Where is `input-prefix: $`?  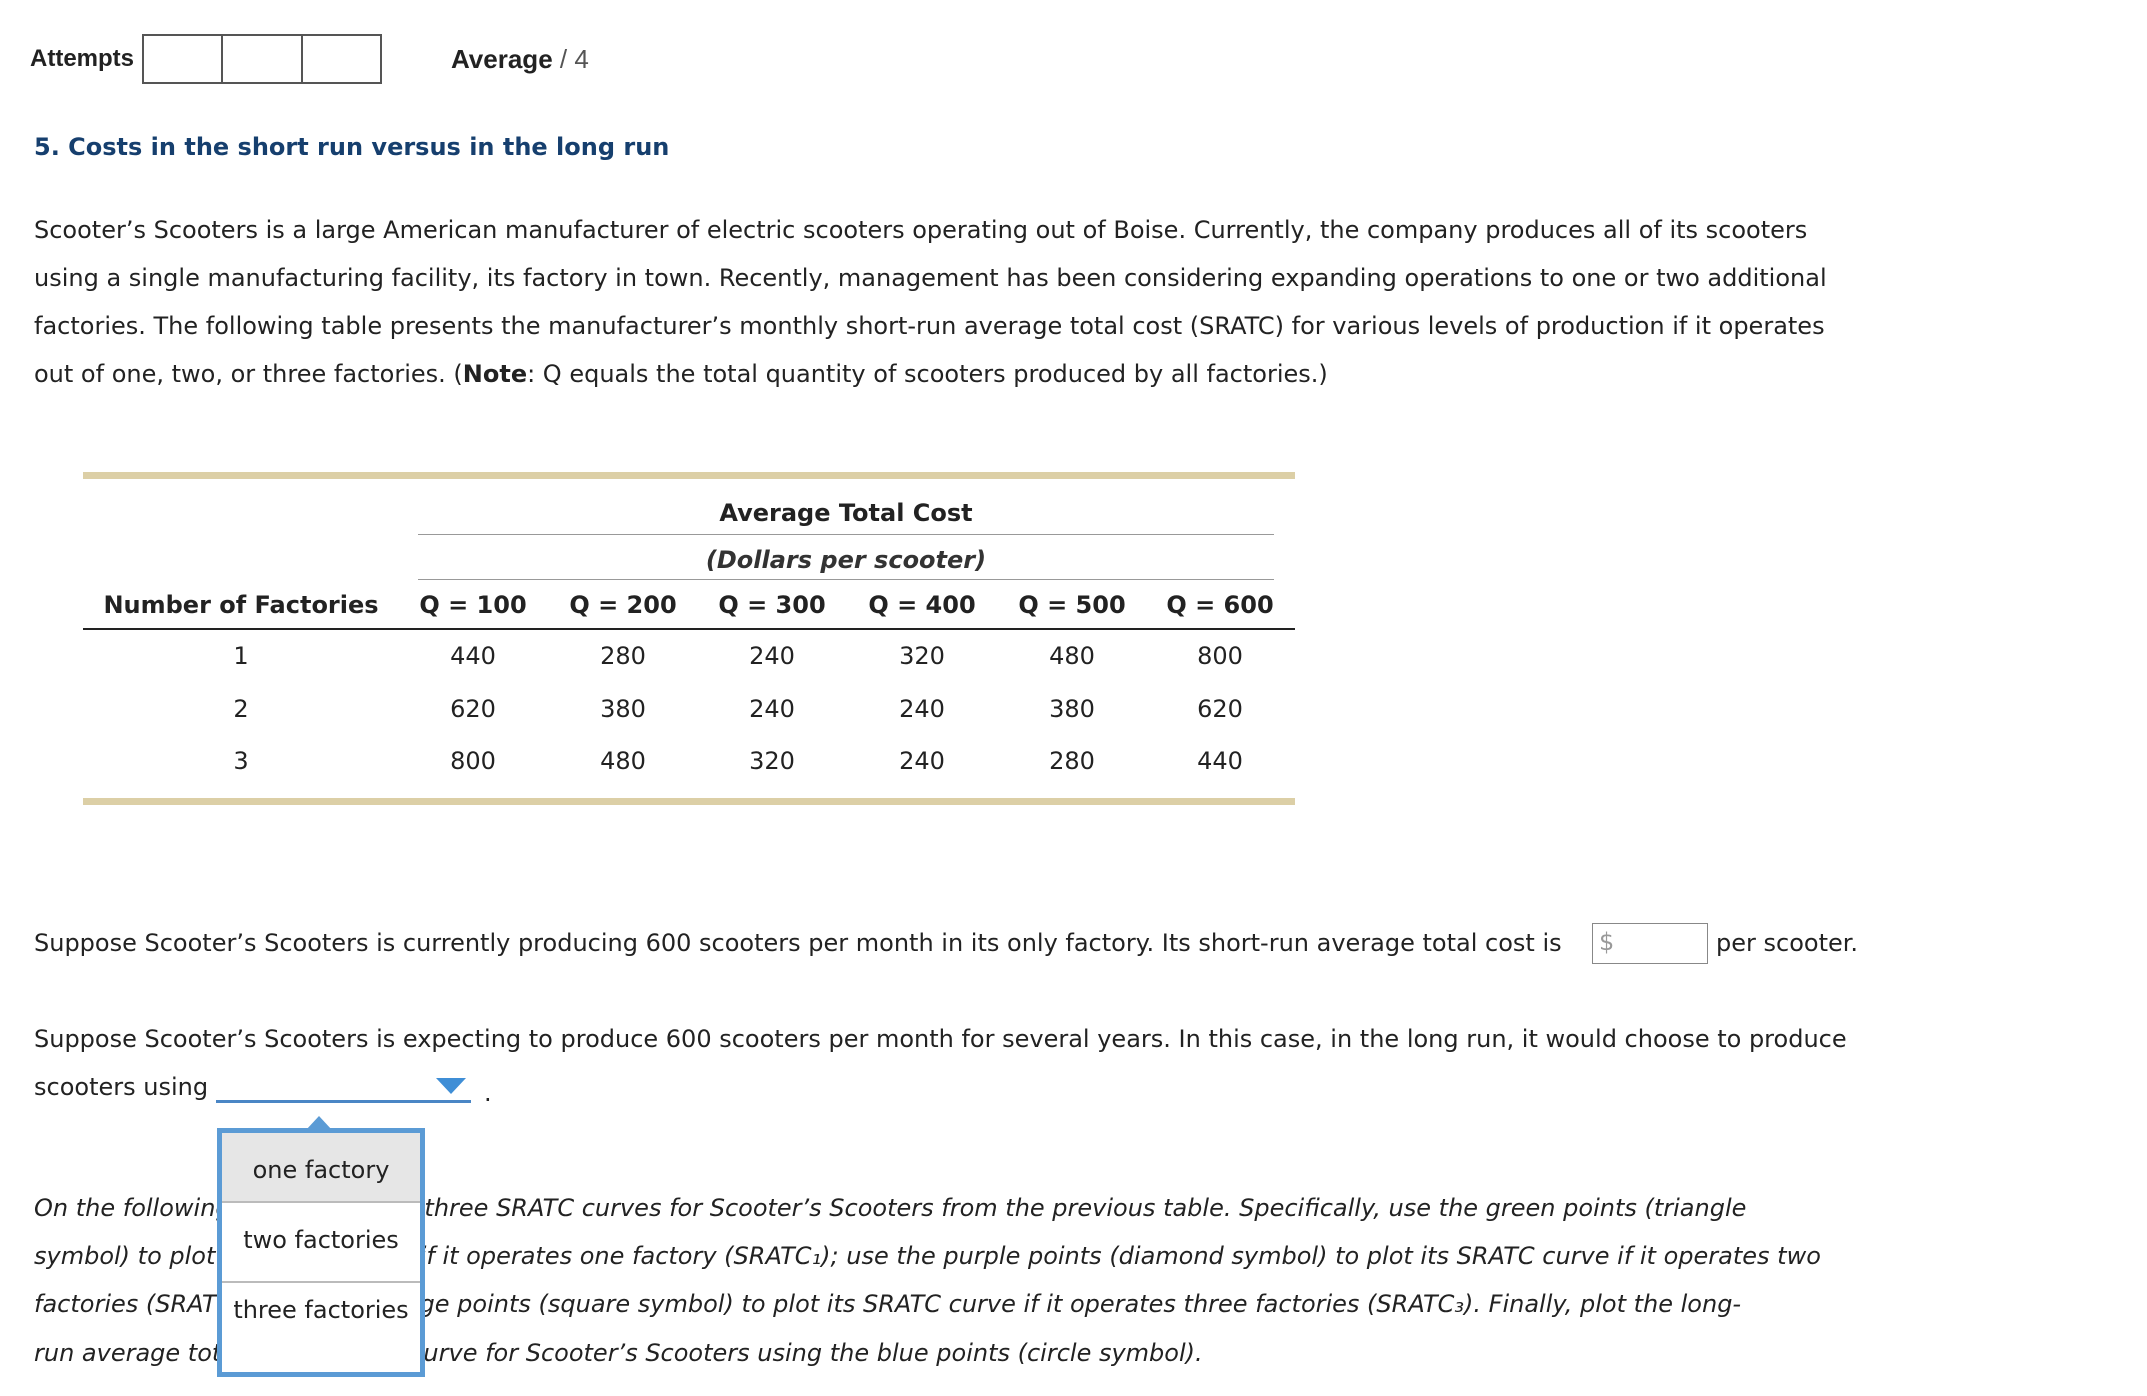
input-prefix: $ is located at coordinates (1607, 942).